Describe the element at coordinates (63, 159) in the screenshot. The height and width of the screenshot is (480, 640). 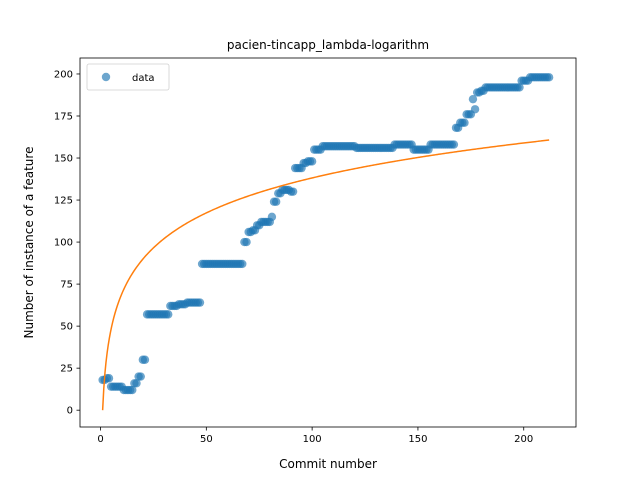
I see `y-tick-label: 150` at that location.